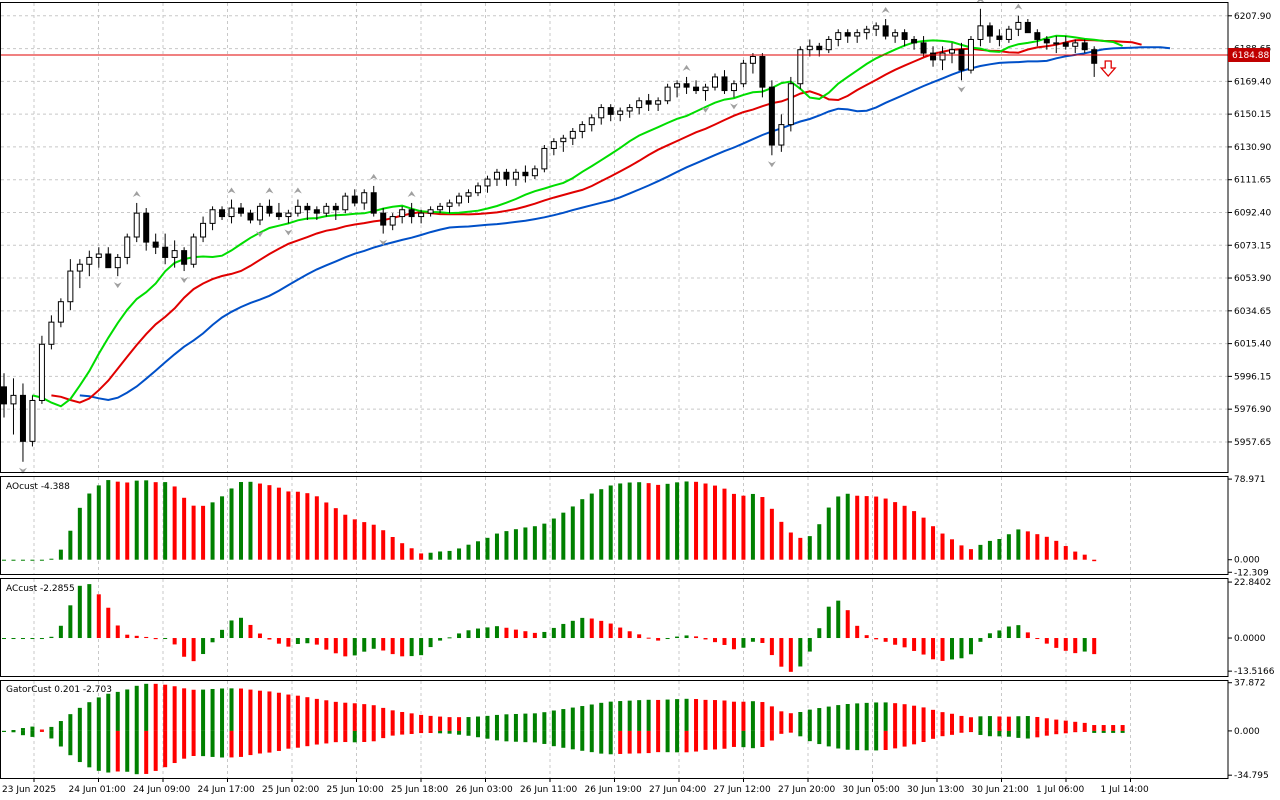  I want to click on x-tick-label: 25 Jun 18:00, so click(419, 790).